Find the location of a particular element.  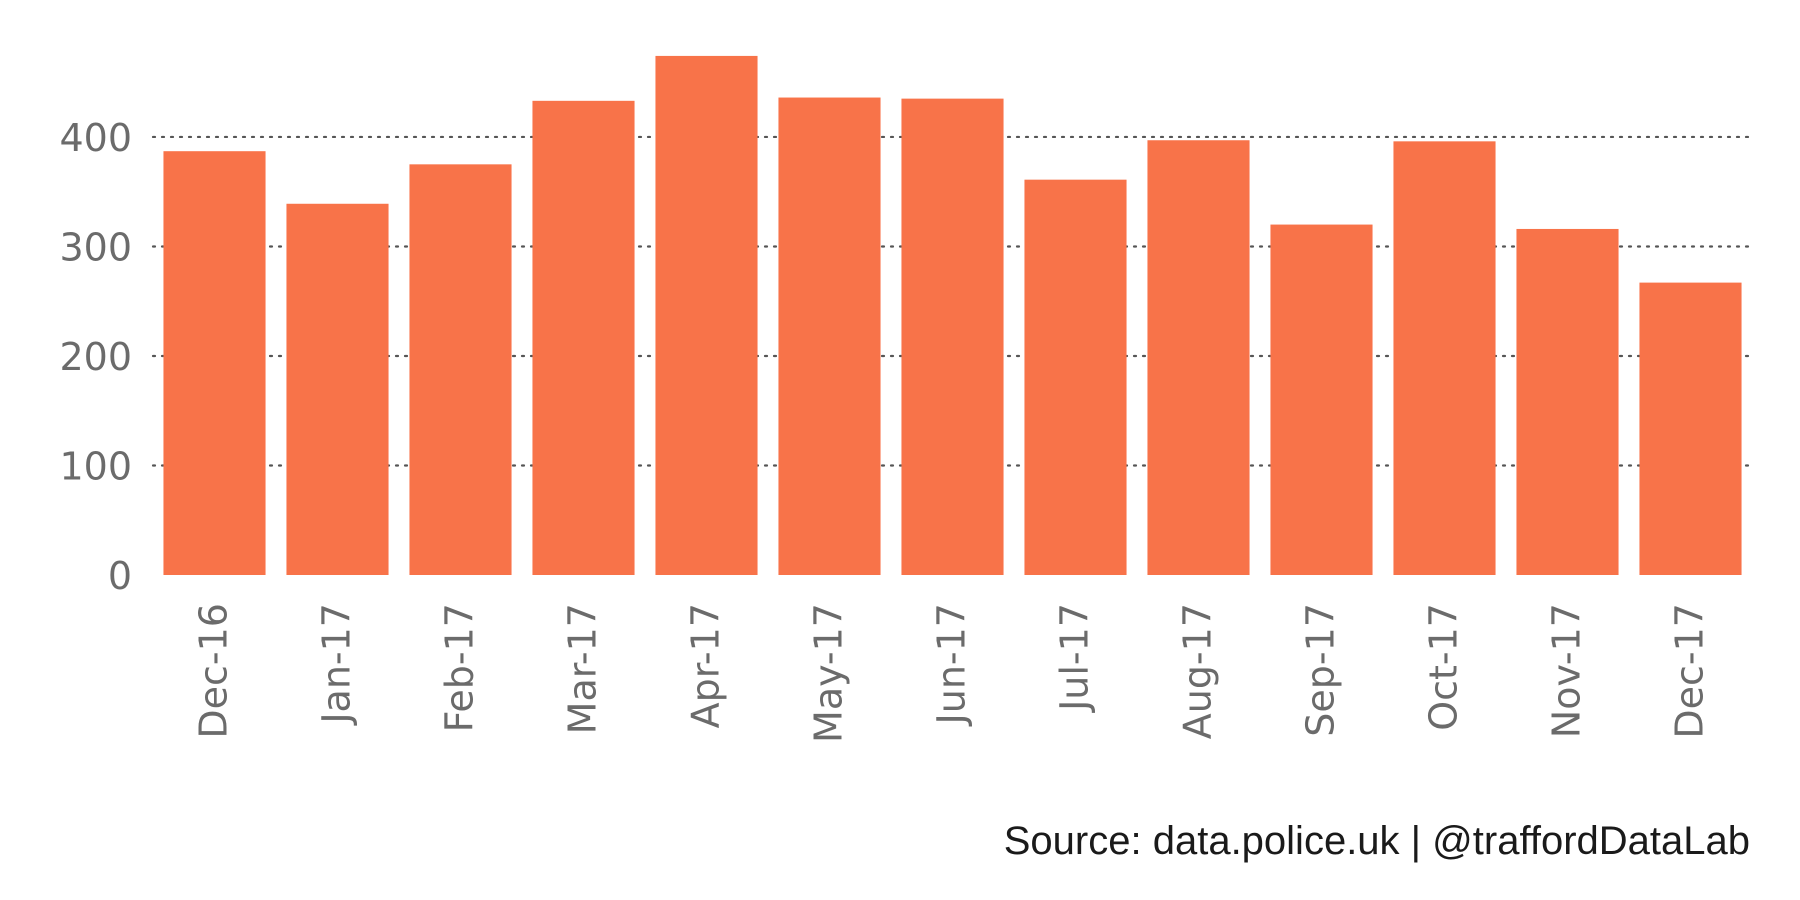

x-tick-label: Nov-17 is located at coordinates (1567, 670).